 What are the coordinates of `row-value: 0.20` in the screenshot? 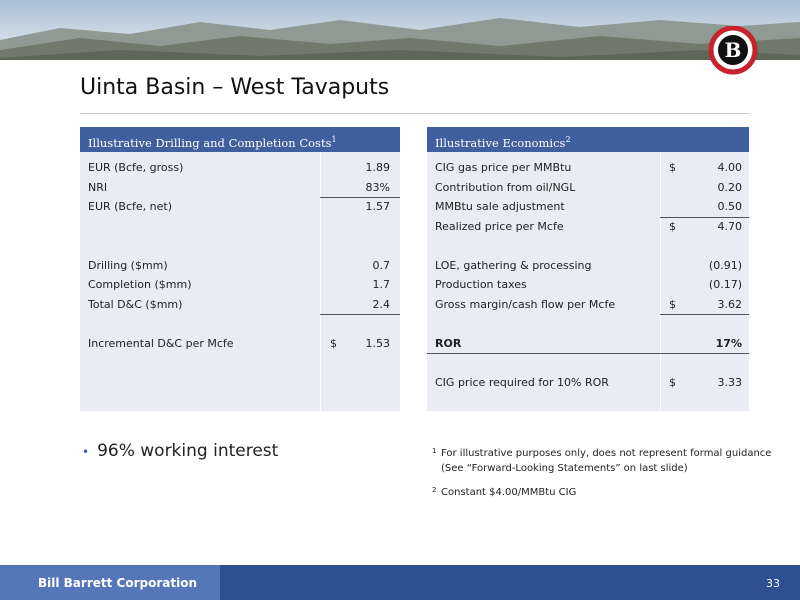 It's located at (730, 187).